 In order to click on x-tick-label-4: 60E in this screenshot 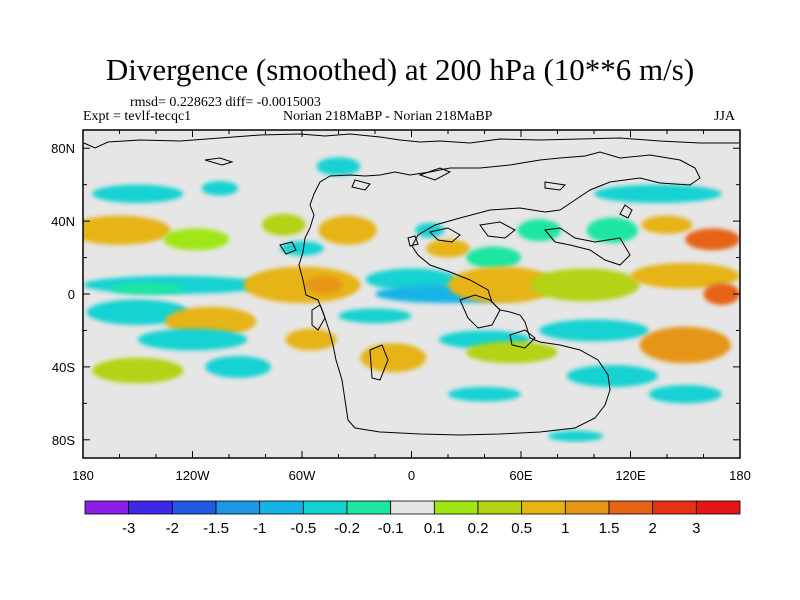, I will do `click(520, 475)`.